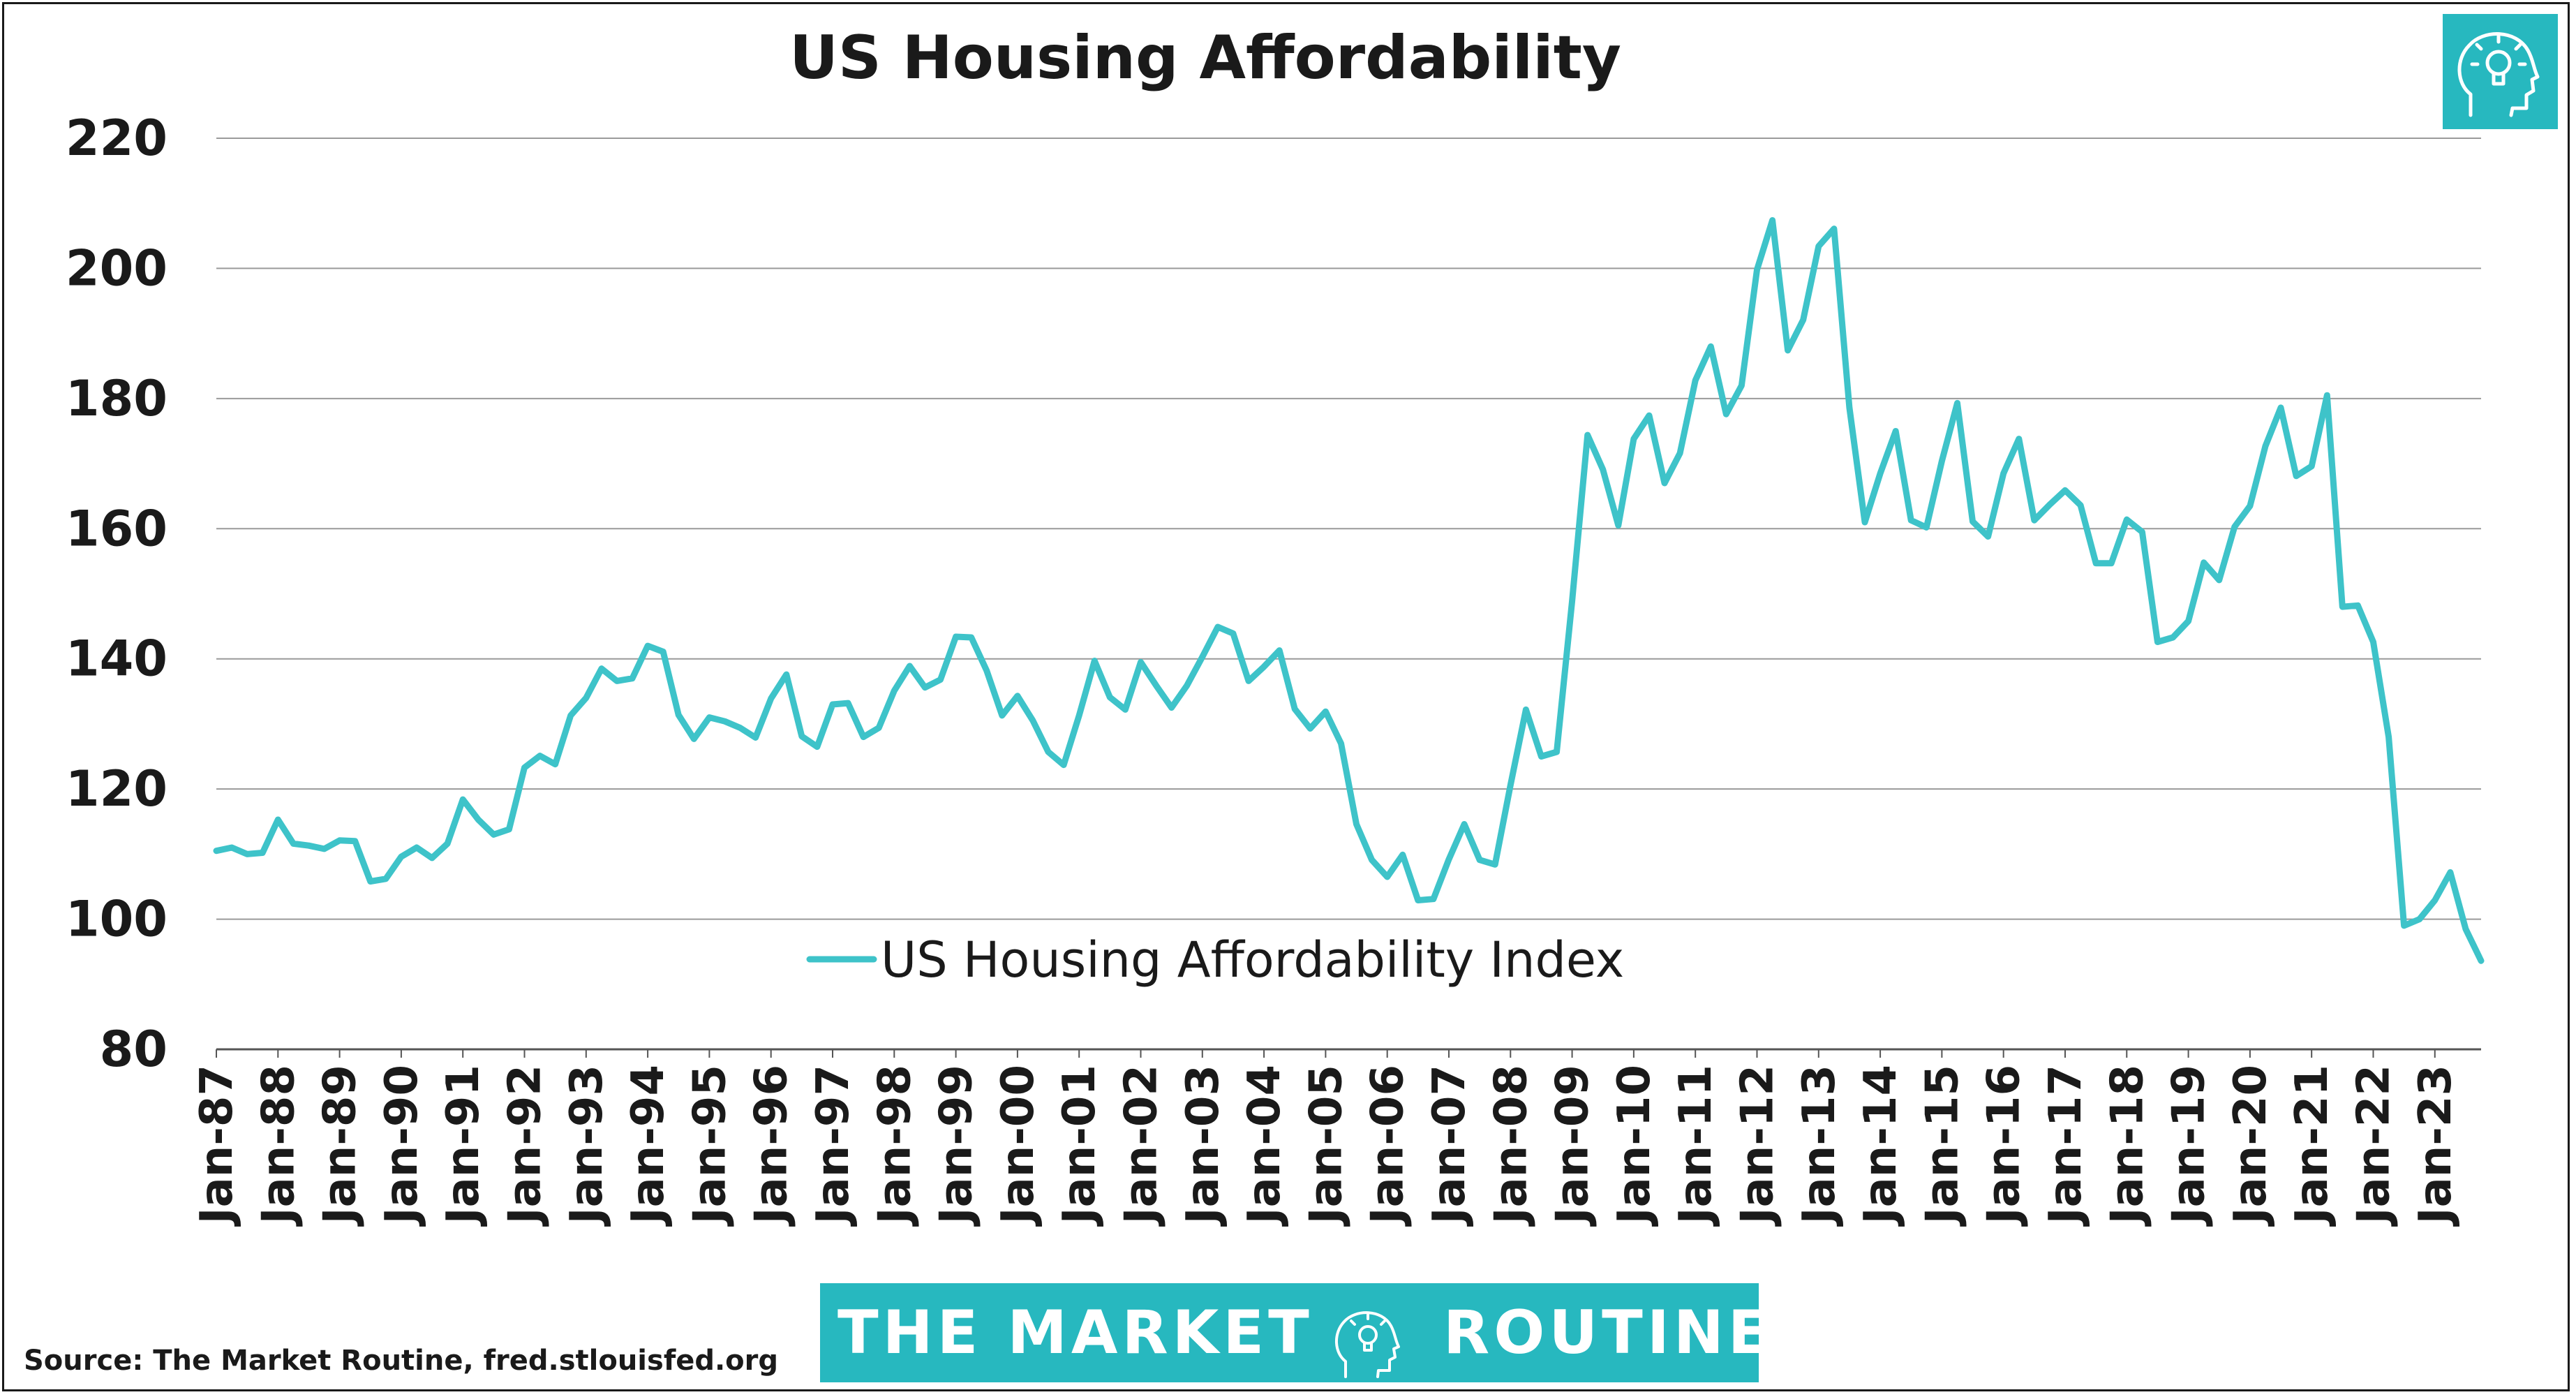  Describe the element at coordinates (116, 594) in the screenshot. I see `y-axis-ticks: 80 100 120 140 160 180 200 220` at that location.